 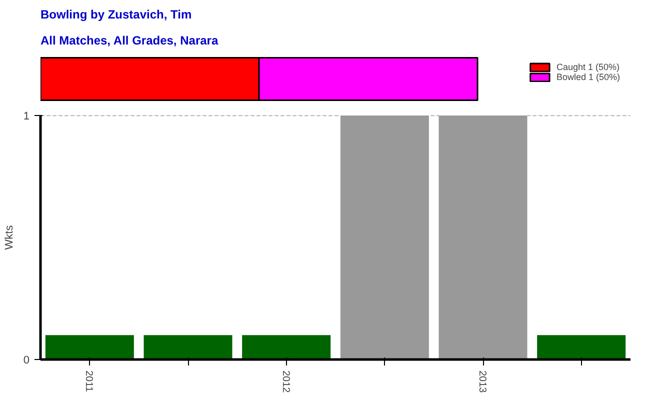 I want to click on y-tick-label: 0, so click(x=26, y=360).